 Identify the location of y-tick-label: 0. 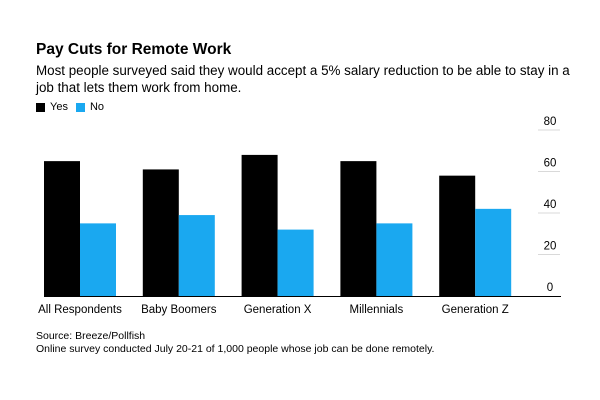
(550, 288).